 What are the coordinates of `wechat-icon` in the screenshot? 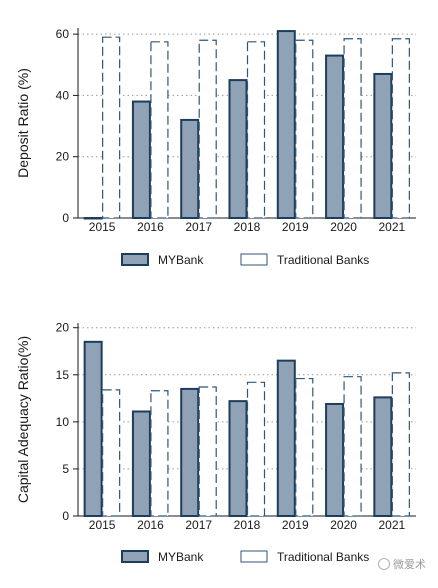 It's located at (384, 564).